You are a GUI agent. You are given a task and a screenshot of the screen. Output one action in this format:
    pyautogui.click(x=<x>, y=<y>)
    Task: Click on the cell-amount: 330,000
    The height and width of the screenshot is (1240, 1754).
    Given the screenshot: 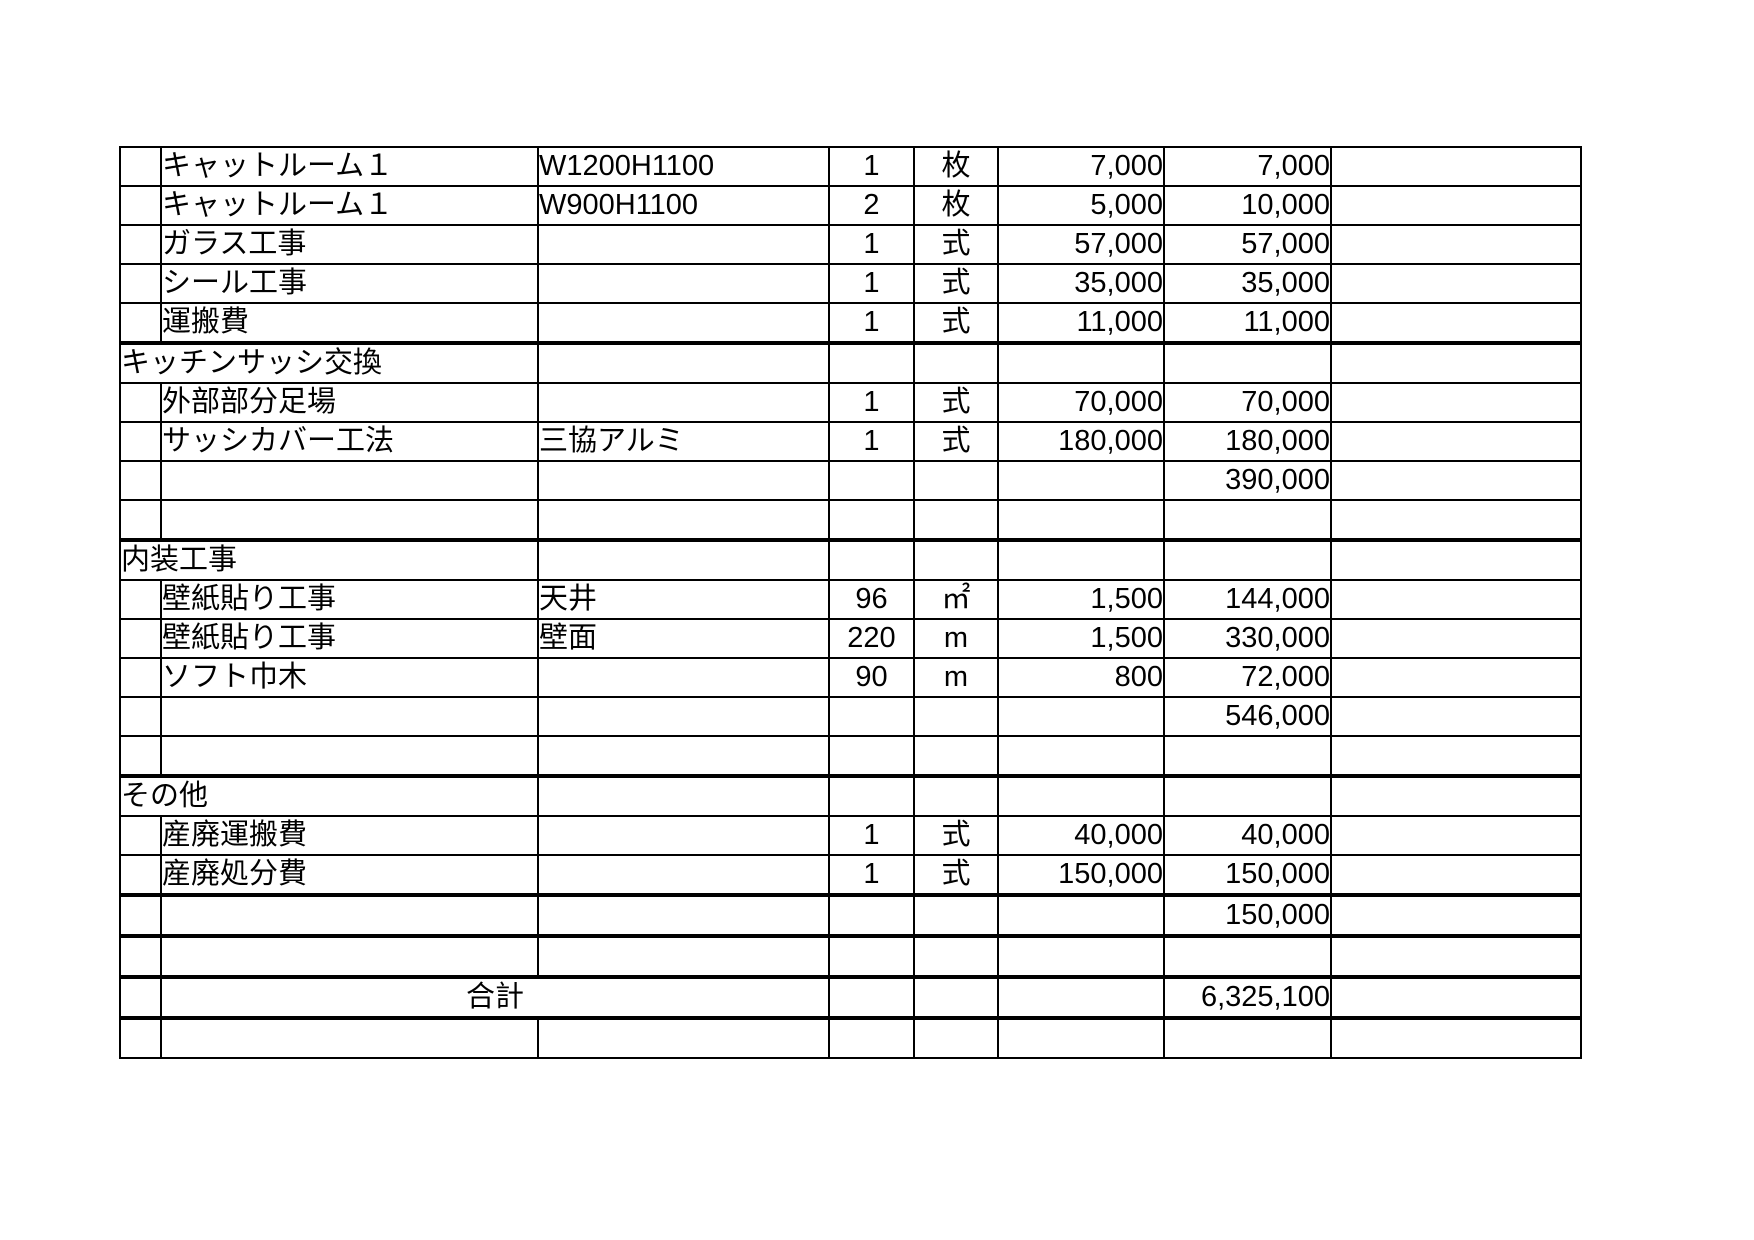 What is the action you would take?
    pyautogui.click(x=1247, y=638)
    